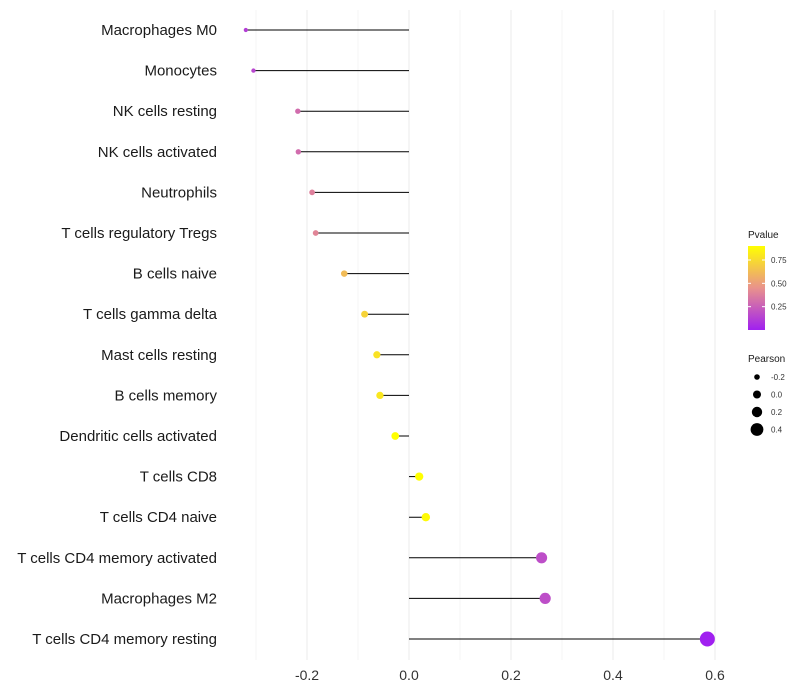 This screenshot has height=700, width=800. I want to click on category-label: T cells regulatory Tregs, so click(139, 233).